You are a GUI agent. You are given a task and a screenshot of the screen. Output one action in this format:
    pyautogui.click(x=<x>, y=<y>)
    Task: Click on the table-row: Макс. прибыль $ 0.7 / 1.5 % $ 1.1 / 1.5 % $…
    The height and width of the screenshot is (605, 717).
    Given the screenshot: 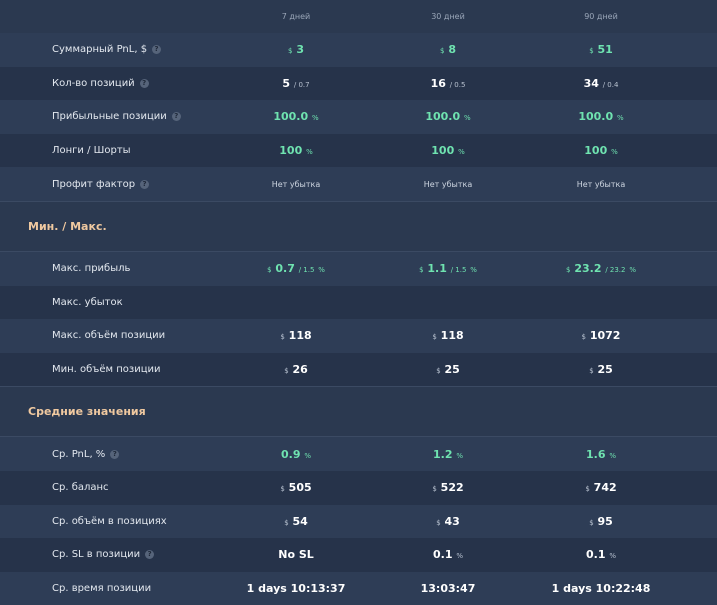 What is the action you would take?
    pyautogui.click(x=358, y=268)
    